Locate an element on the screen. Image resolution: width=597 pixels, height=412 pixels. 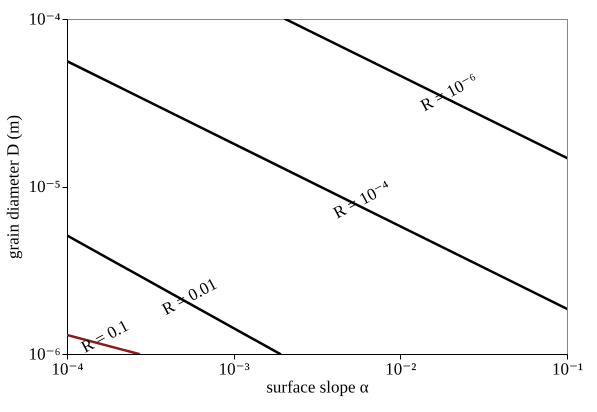
x-axis-title: surface slope α is located at coordinates (317, 387).